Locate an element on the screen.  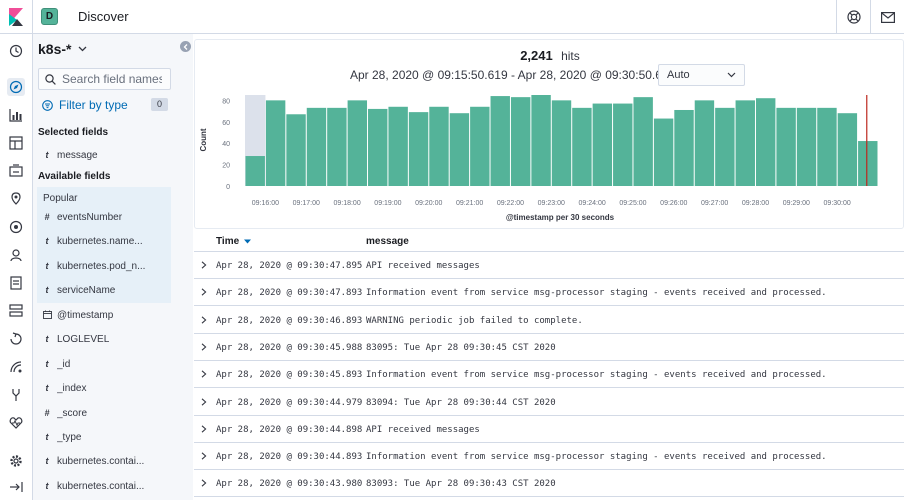
maps-icon is located at coordinates (16, 199).